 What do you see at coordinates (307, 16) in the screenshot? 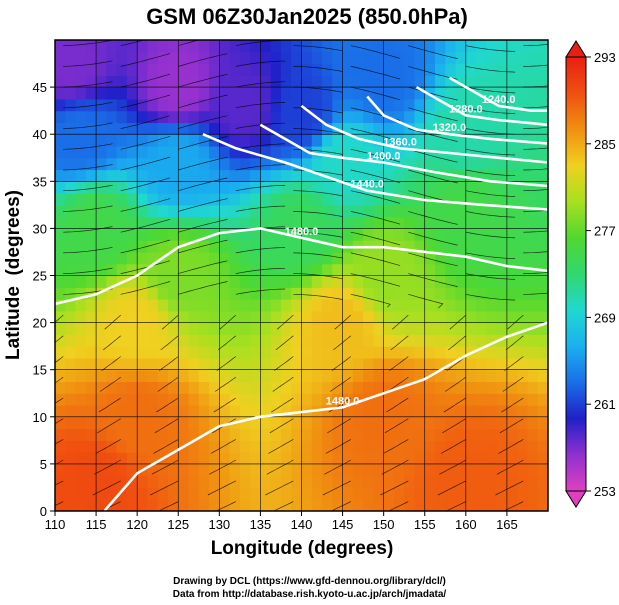
I see `chart-title: GSM 06Z30Jan2025 (850.0hPa)` at bounding box center [307, 16].